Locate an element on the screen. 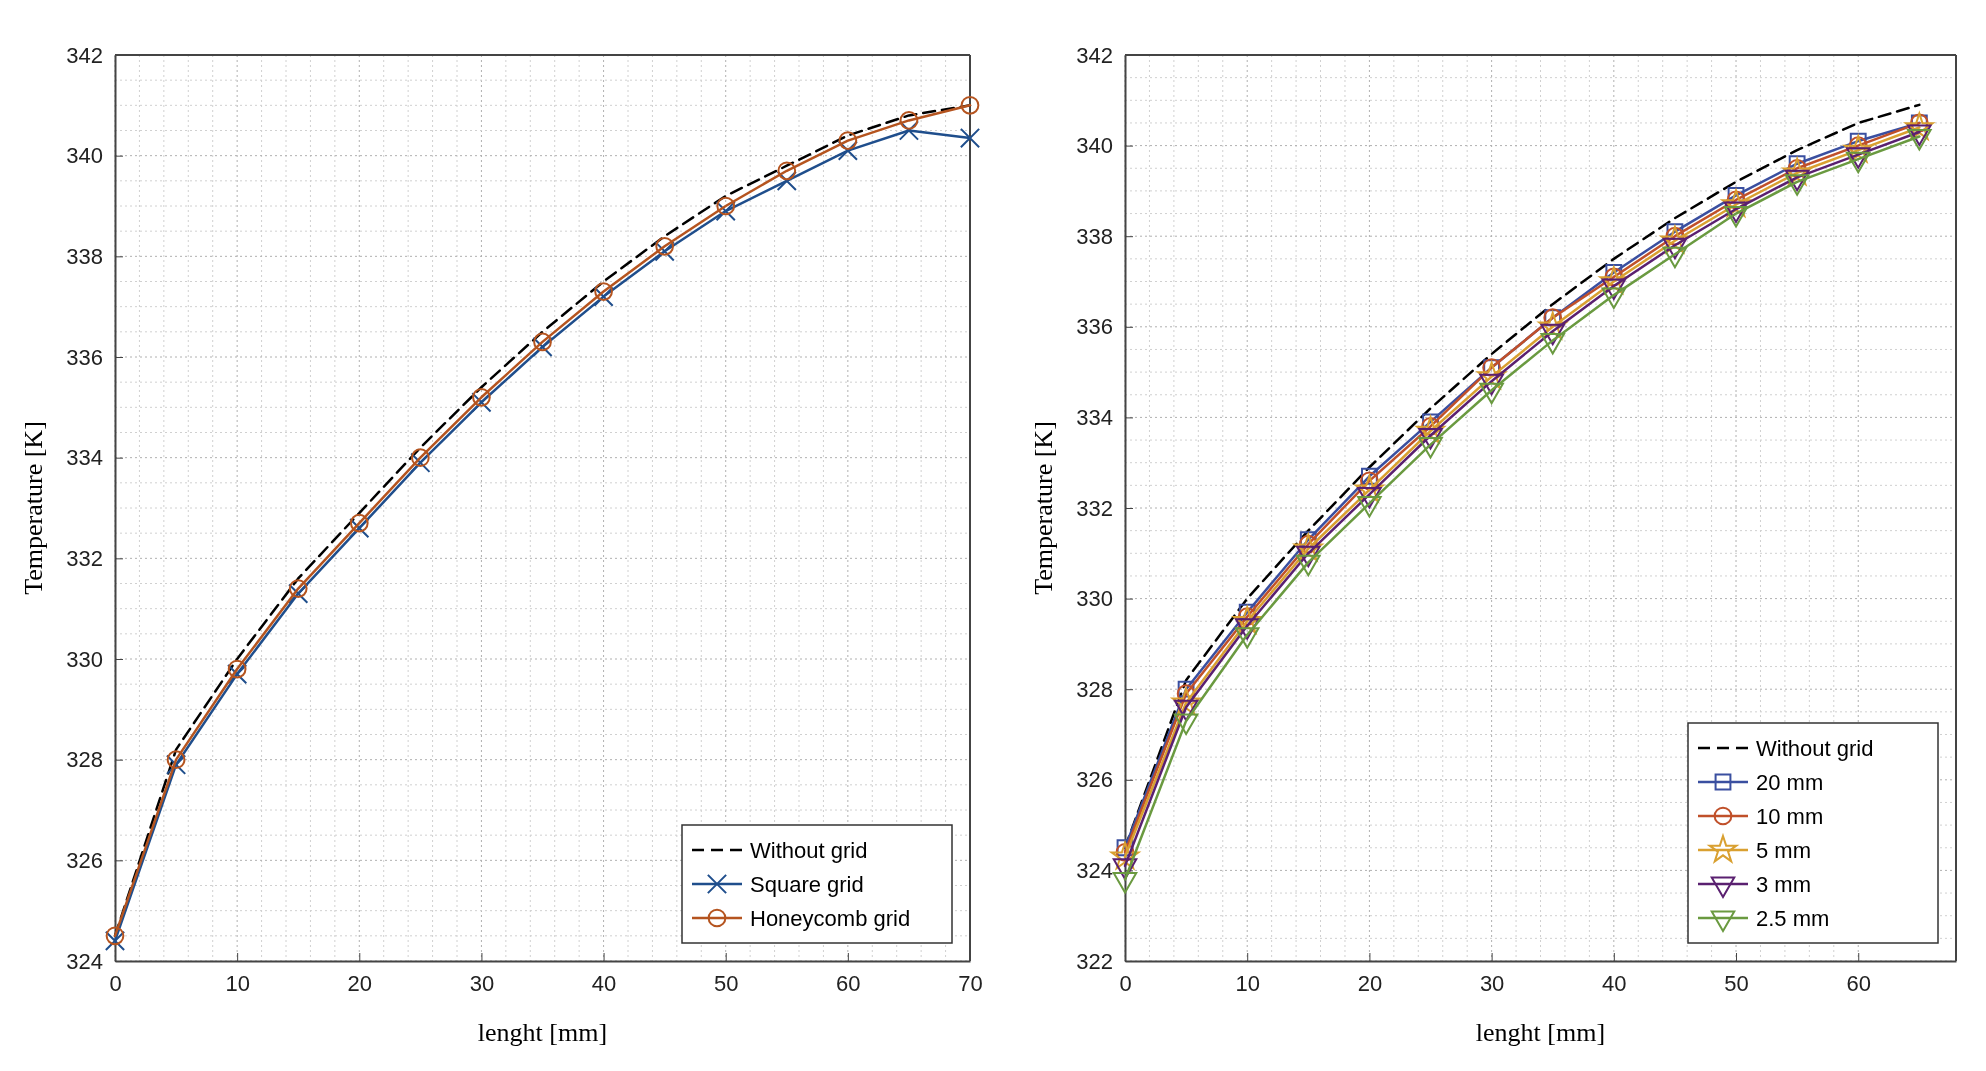 This screenshot has height=1071, width=1986. legend-label: 2.5 mm is located at coordinates (1793, 918).